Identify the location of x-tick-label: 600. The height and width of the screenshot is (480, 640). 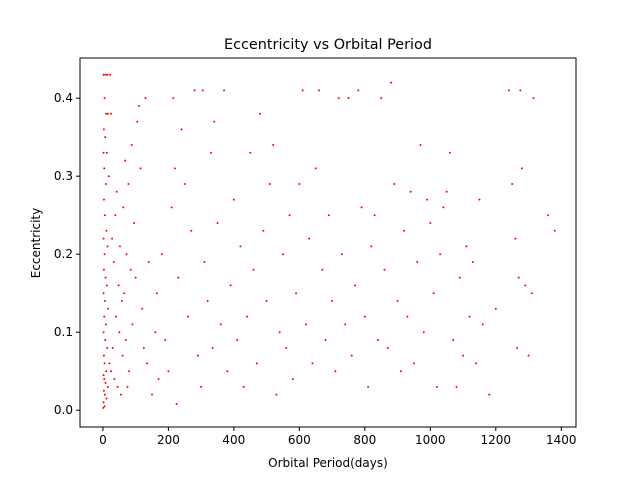
(299, 440).